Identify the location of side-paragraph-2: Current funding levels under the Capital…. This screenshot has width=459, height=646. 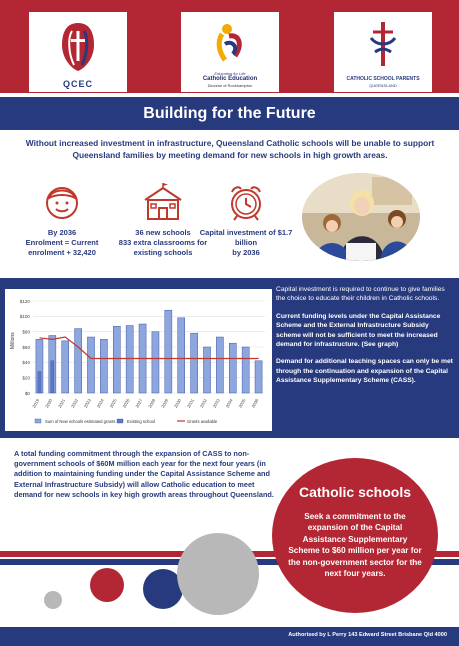
(358, 330).